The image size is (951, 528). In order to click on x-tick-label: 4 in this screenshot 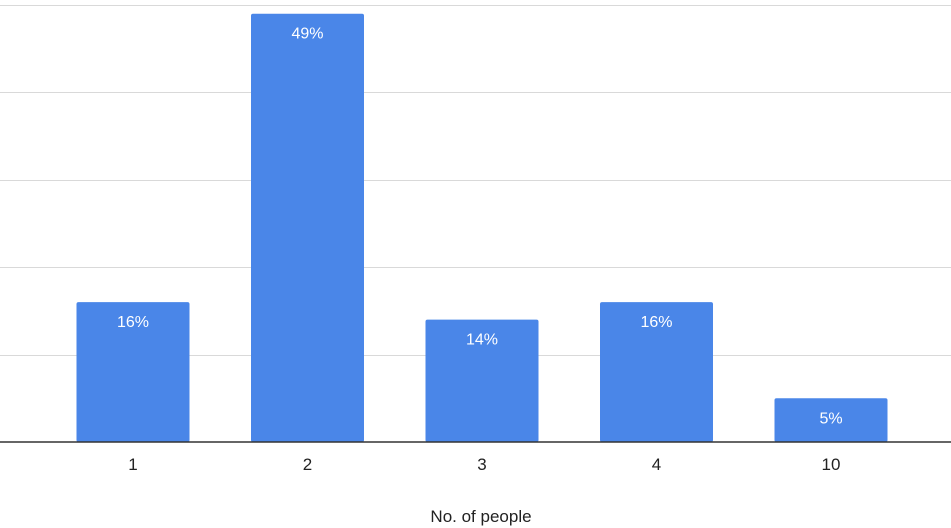, I will do `click(656, 464)`.